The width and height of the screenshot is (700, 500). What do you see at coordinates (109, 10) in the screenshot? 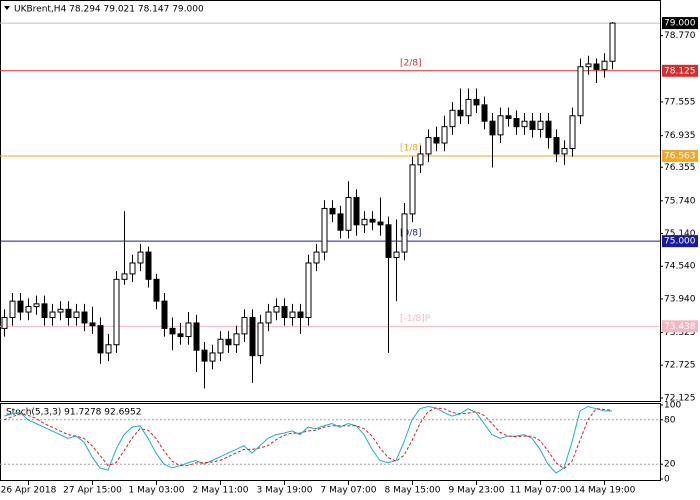
I see `chart-title: UKBrent,H4 78.294 79.021 78.147 79.000` at bounding box center [109, 10].